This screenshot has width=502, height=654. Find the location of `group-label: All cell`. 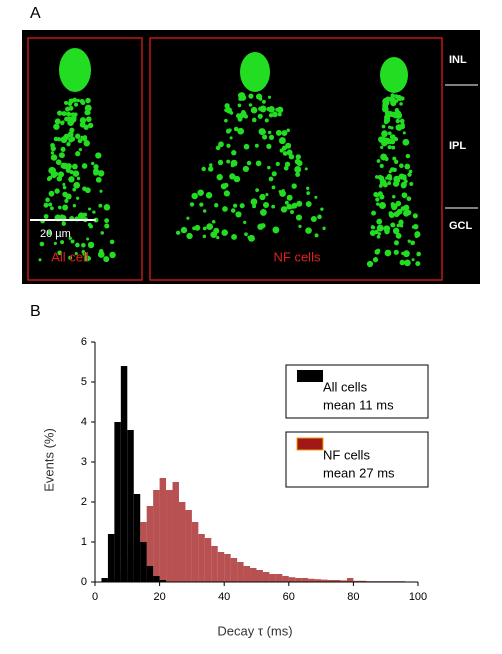

group-label: All cell is located at coordinates (70, 256).